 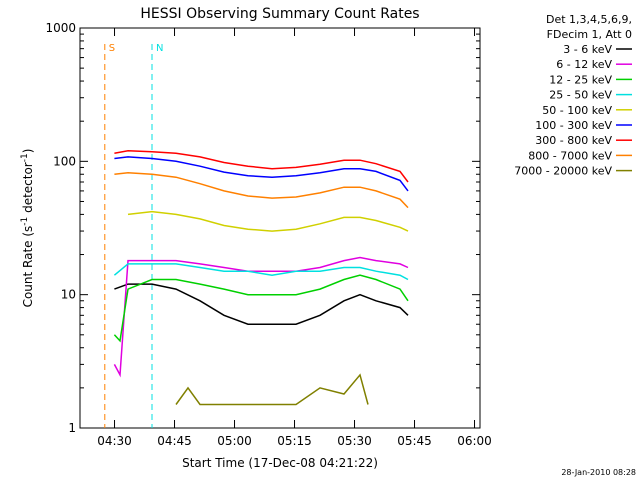 What do you see at coordinates (589, 34) in the screenshot?
I see `legend-header-line-2: FDecim 1, Att 0` at bounding box center [589, 34].